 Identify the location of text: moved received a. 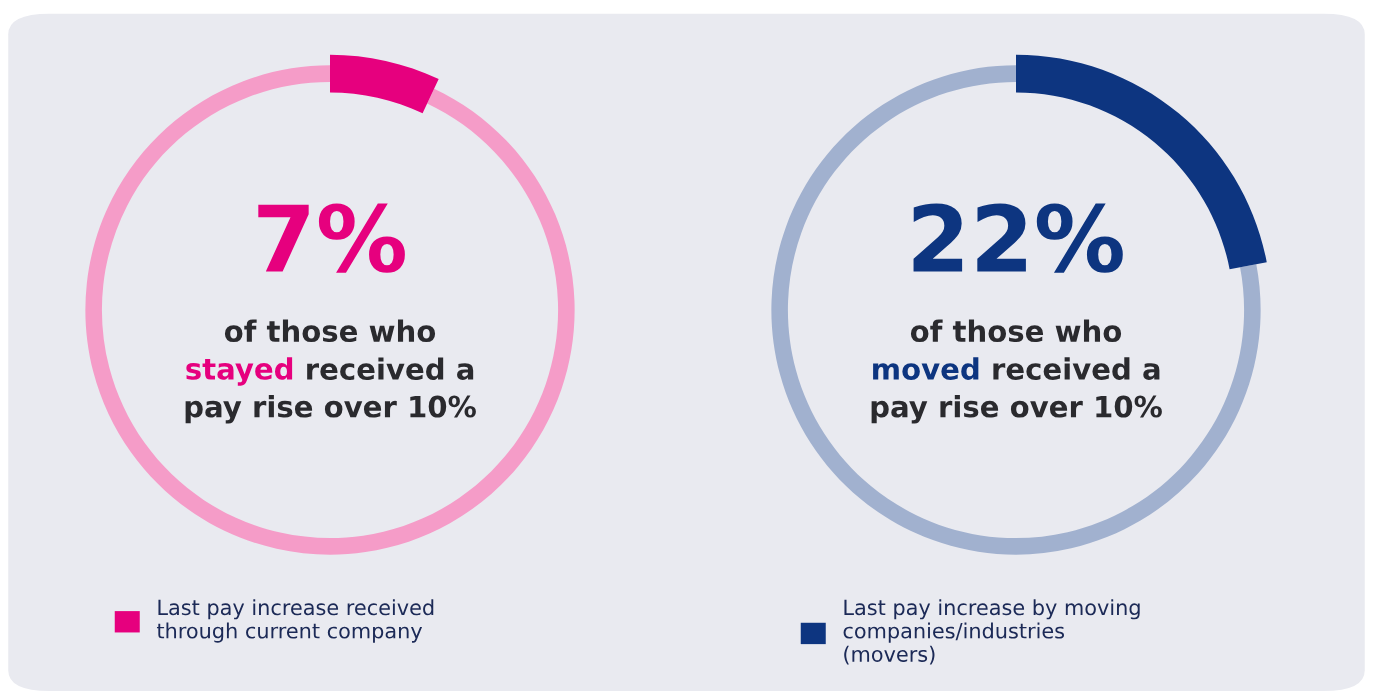
(1016, 368).